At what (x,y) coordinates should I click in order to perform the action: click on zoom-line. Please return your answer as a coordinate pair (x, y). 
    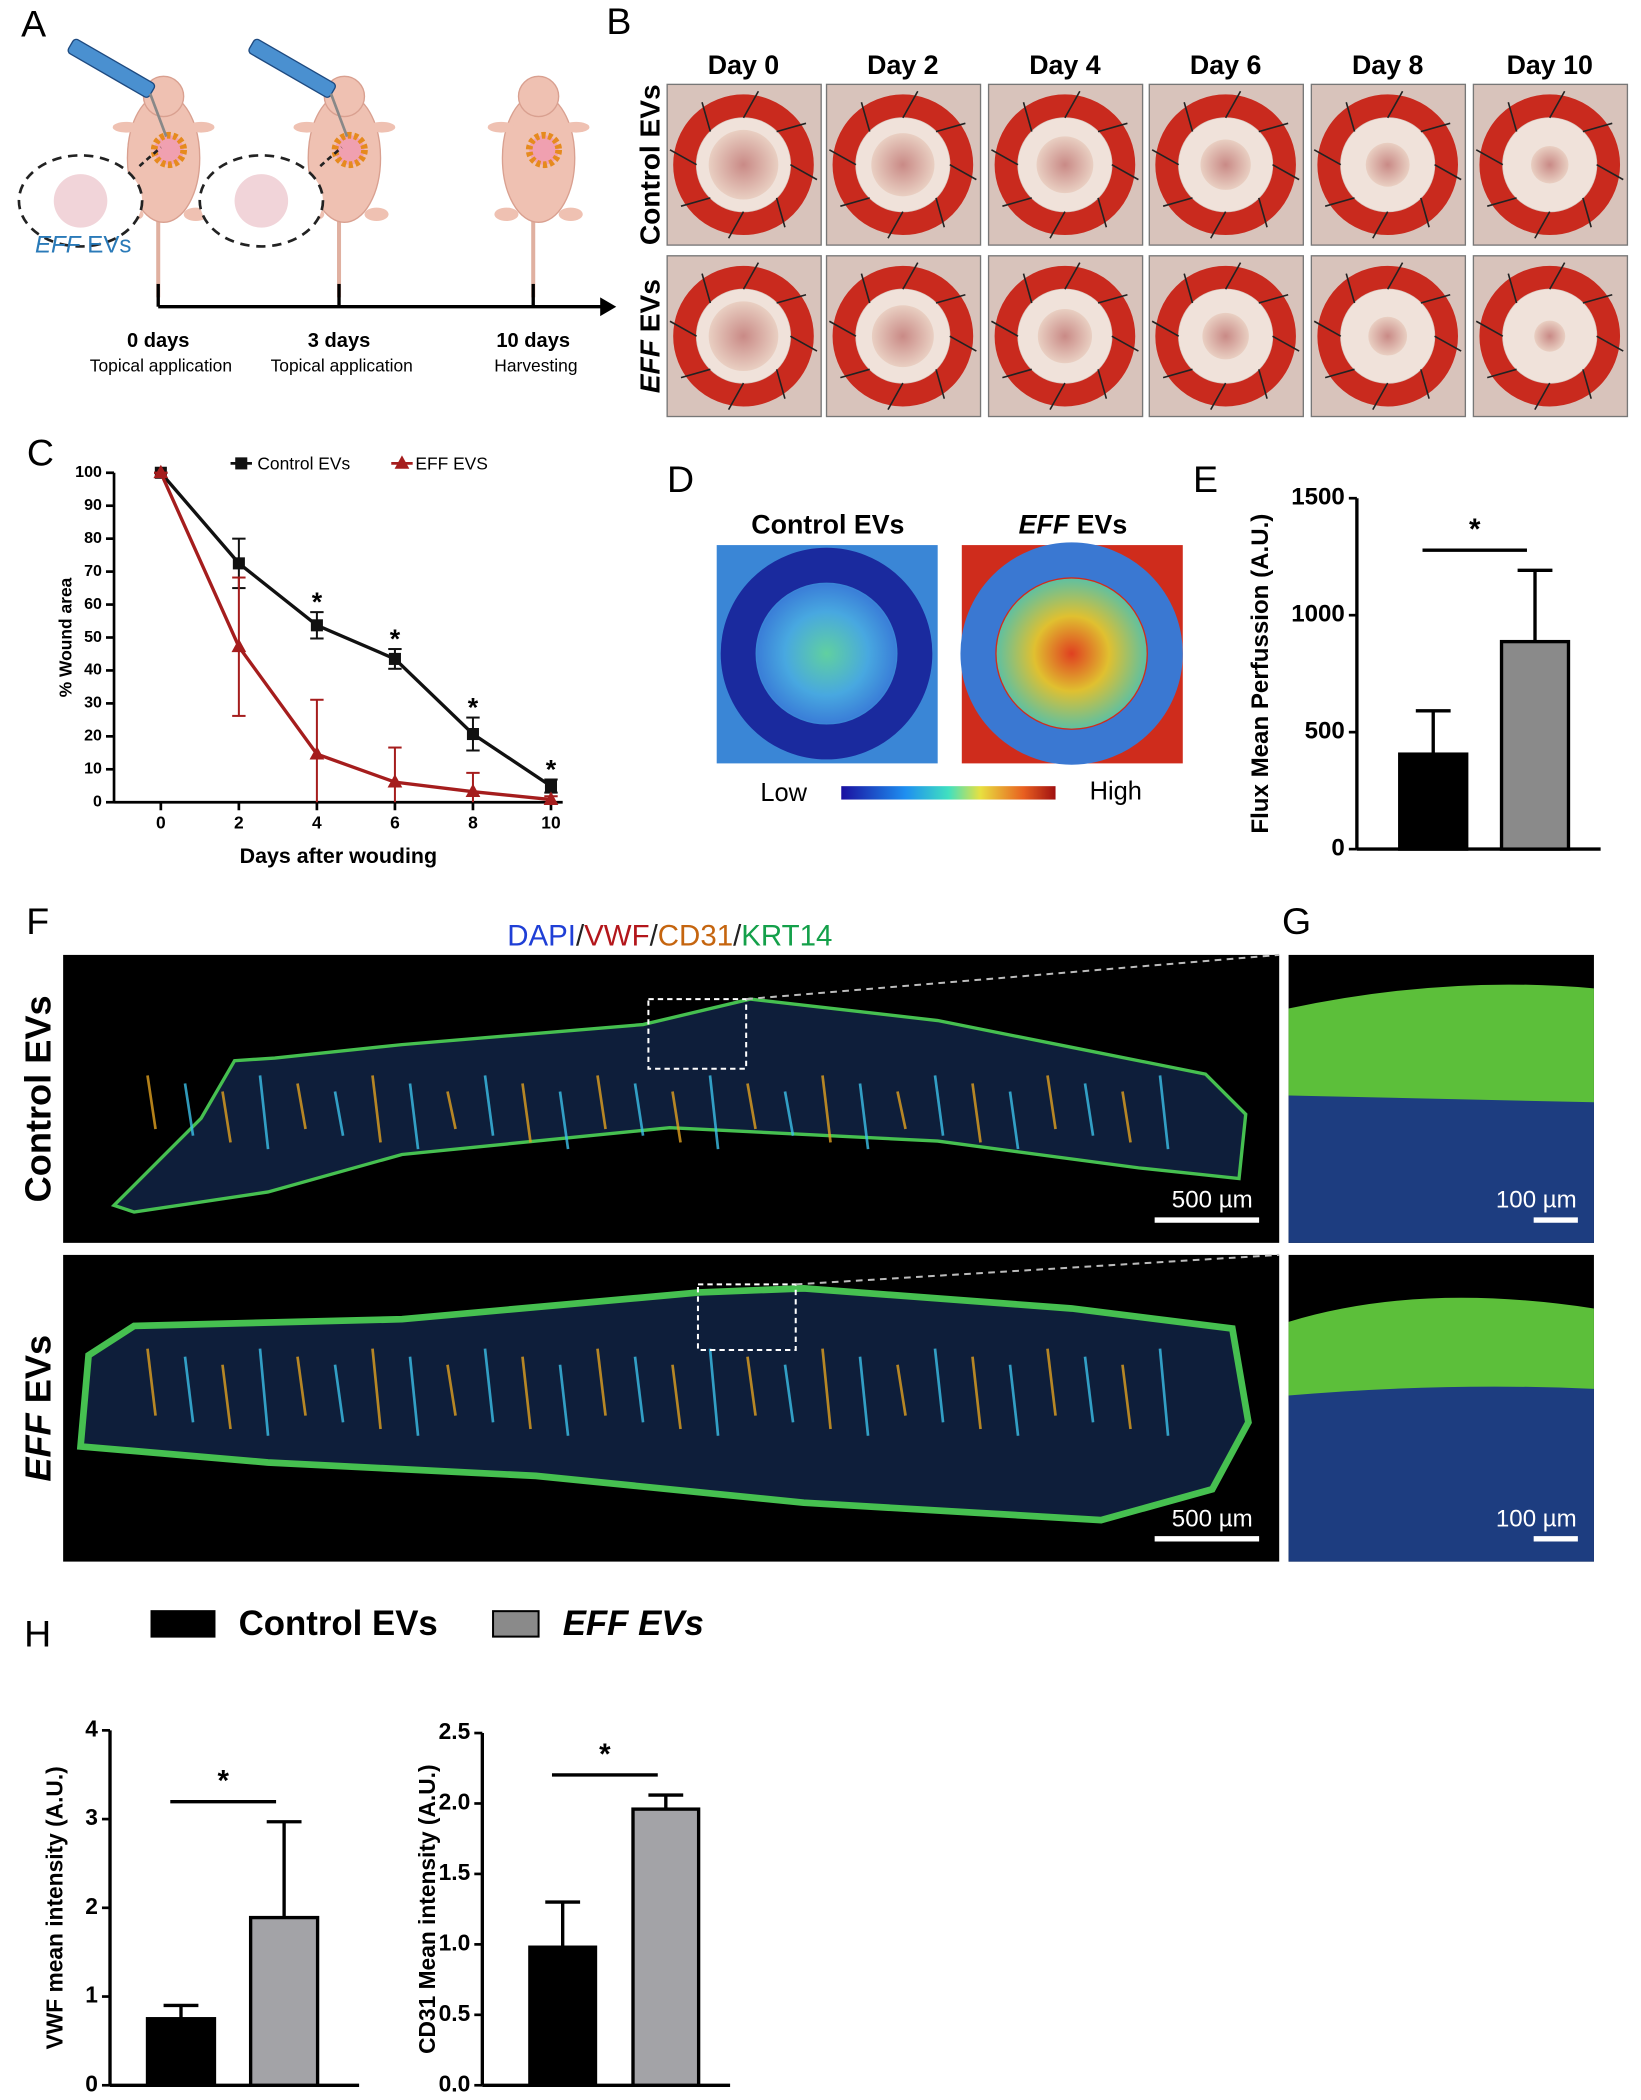
    Looking at the image, I should click on (1037, 1269).